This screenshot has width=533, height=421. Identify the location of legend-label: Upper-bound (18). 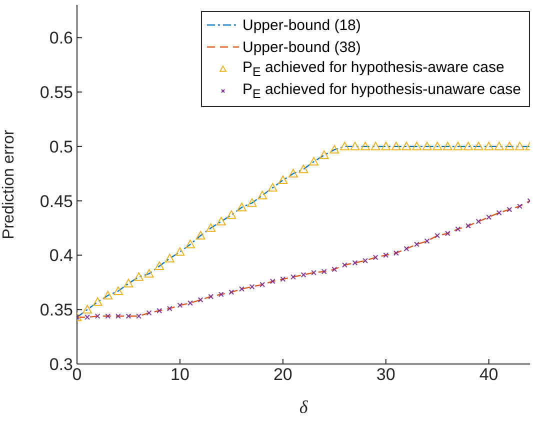
(301, 25).